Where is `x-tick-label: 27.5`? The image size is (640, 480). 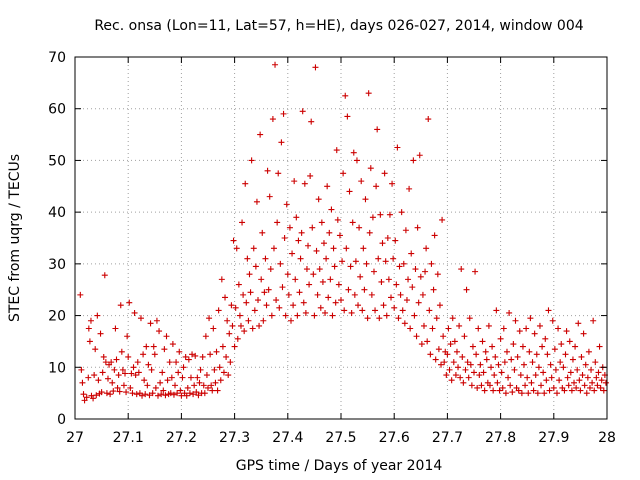
x-tick-label: 27.5 is located at coordinates (340, 438).